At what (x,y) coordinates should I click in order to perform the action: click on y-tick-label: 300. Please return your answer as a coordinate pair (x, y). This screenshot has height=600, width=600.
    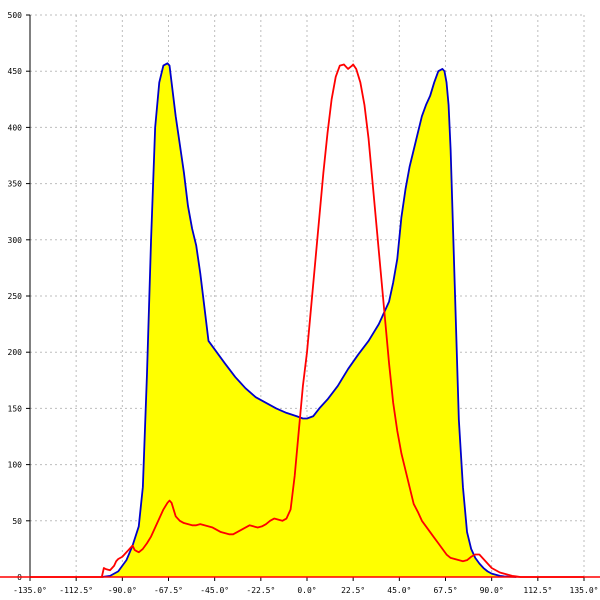
    Looking at the image, I should click on (15, 240).